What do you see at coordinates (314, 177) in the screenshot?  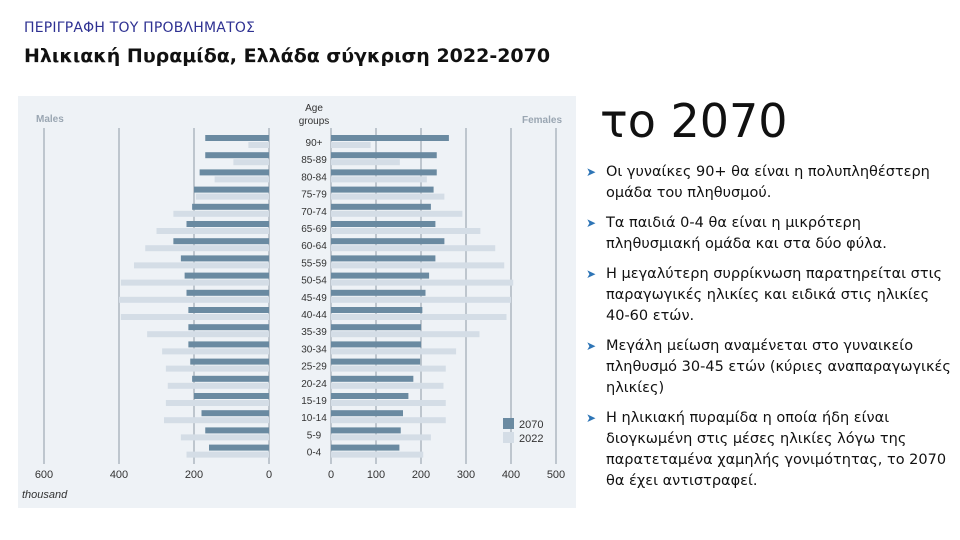 I see `age-group-label: 80-84` at bounding box center [314, 177].